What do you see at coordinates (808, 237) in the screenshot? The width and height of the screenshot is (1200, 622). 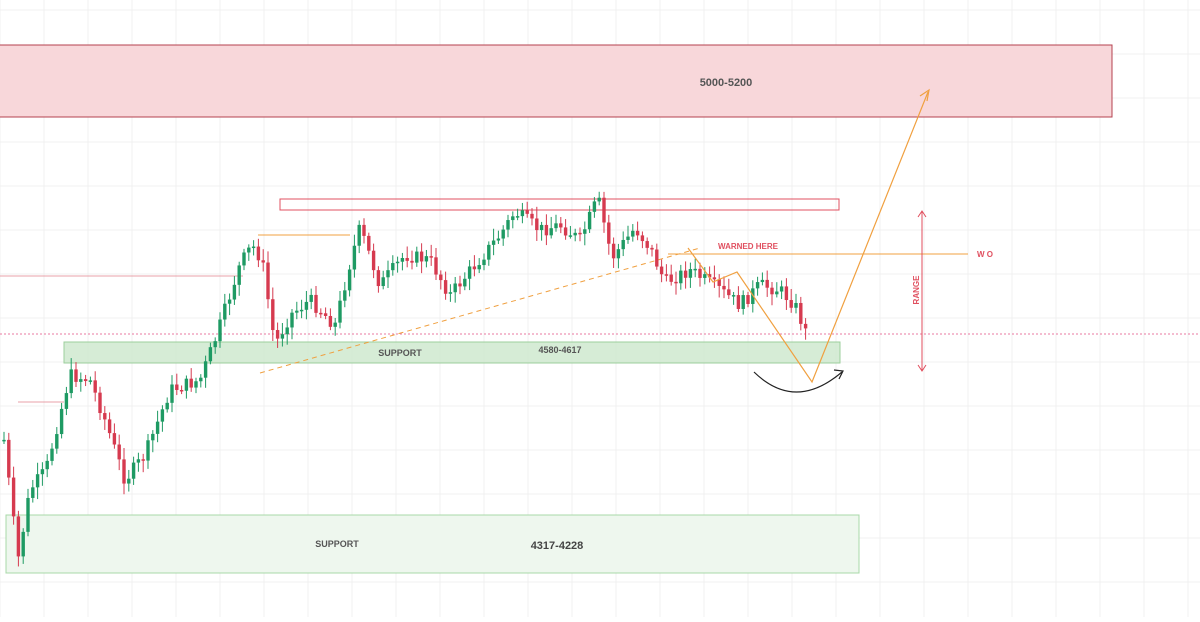 I see `projection-path` at bounding box center [808, 237].